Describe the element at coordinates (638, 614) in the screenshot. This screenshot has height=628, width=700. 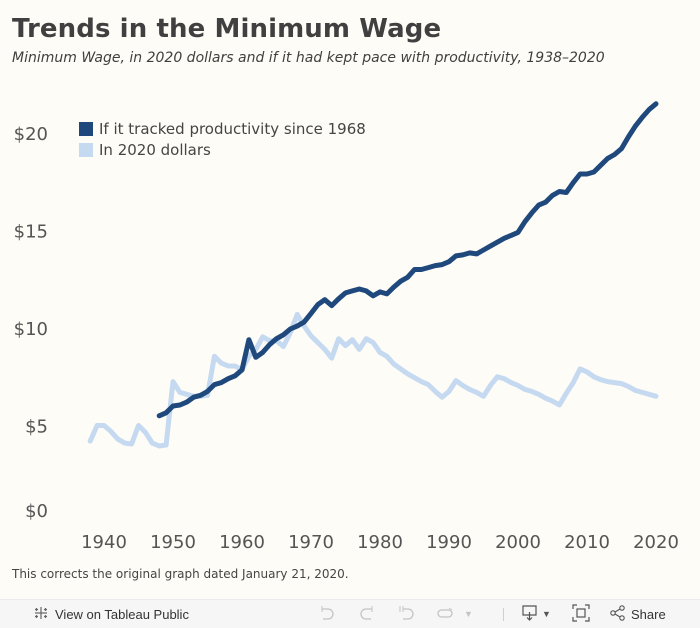
I see `share-button: Share` at that location.